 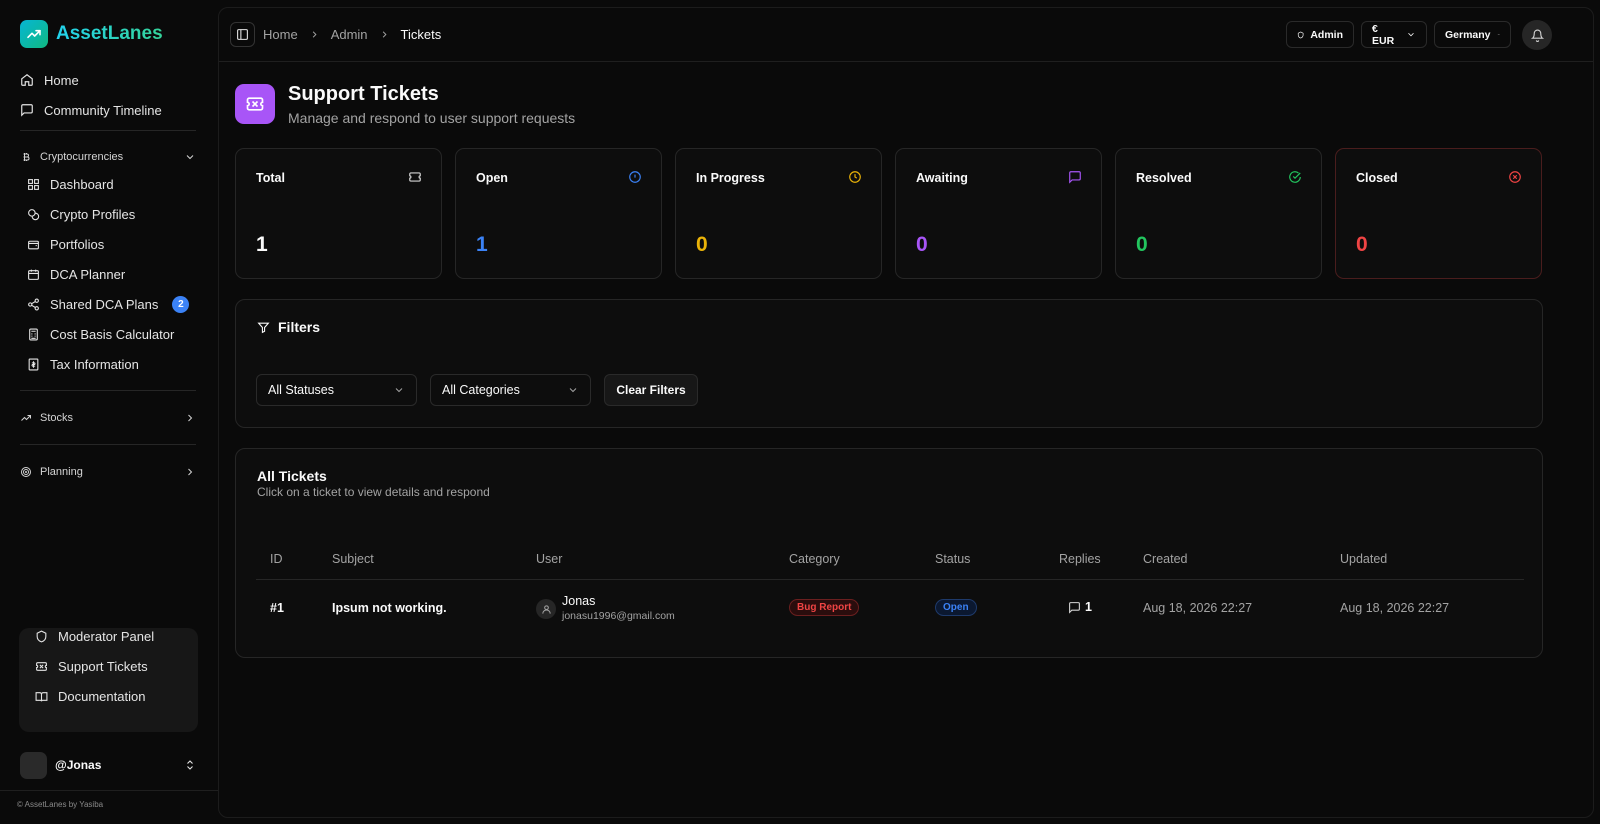 I want to click on receipt-icon, so click(x=33, y=364).